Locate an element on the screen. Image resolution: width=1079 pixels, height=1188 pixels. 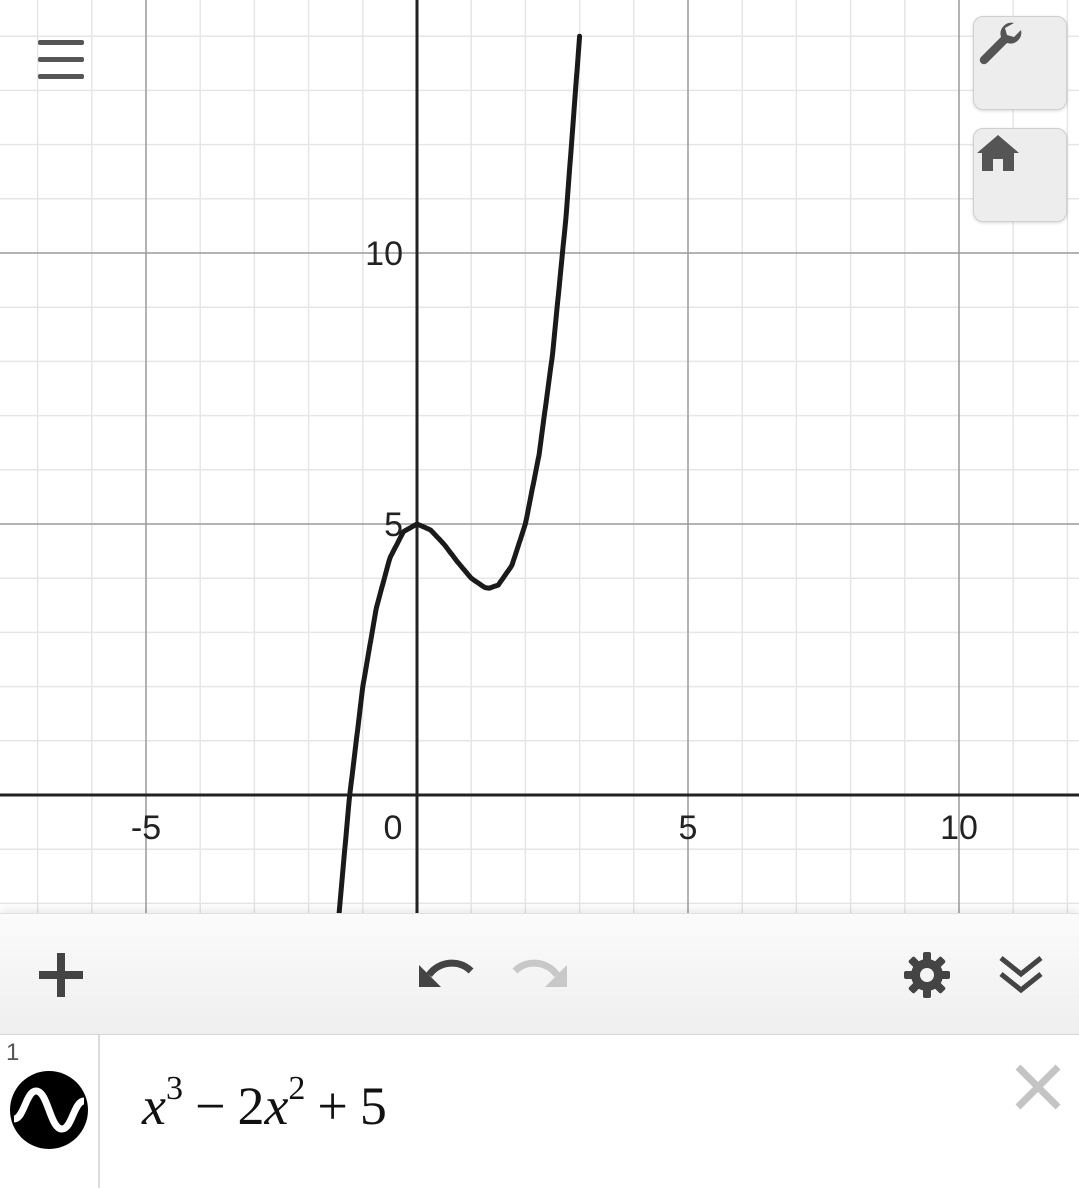
home-icon is located at coordinates (998, 153).